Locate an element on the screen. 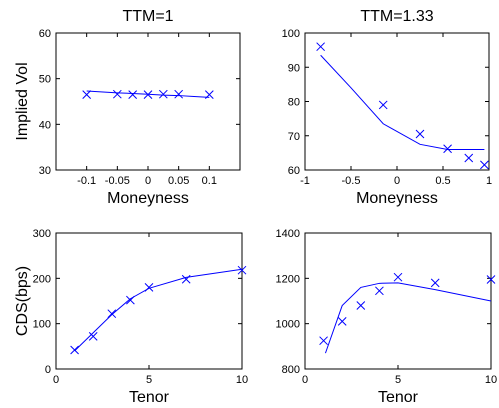  y-tick-label: 300 is located at coordinates (42, 234).